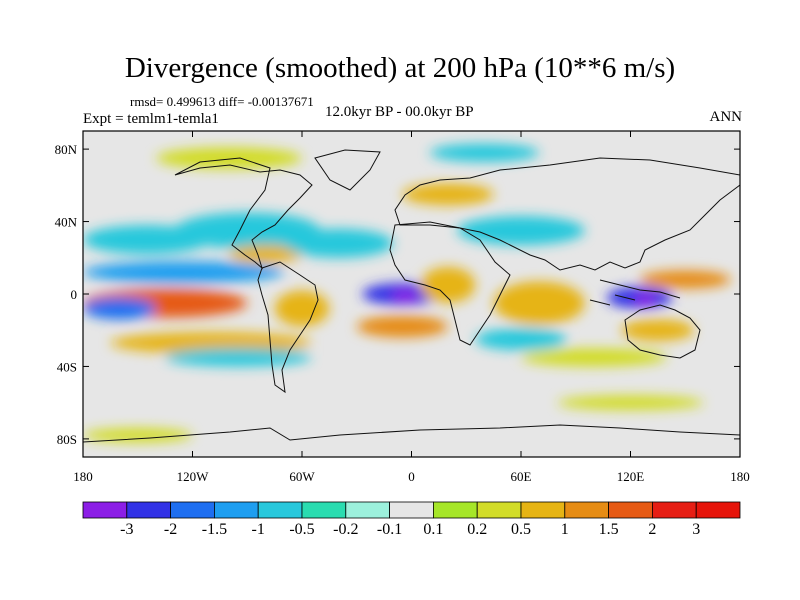 This screenshot has height=600, width=800. Describe the element at coordinates (238, 357) in the screenshot. I see `field-region-south-pacific-neg-band` at that location.